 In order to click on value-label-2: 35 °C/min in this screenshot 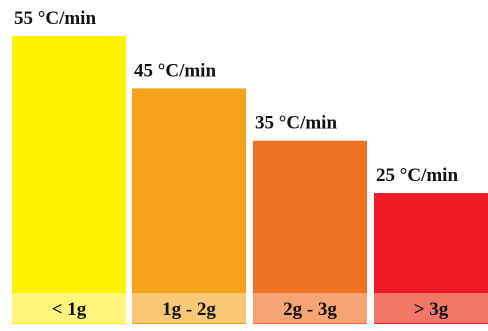, I will do `click(296, 123)`.